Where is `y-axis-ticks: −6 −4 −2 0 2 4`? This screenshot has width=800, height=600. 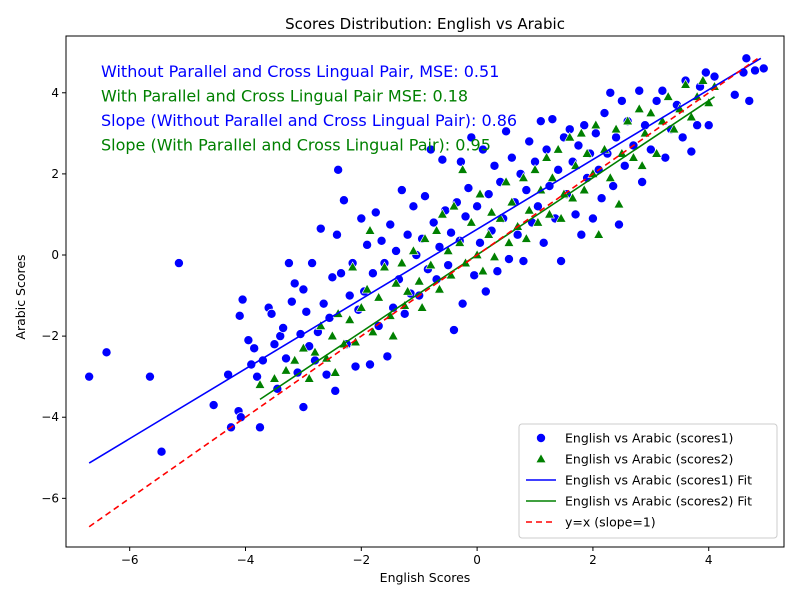
y-axis-ticks: −6 −4 −2 0 2 4 is located at coordinates (53, 295).